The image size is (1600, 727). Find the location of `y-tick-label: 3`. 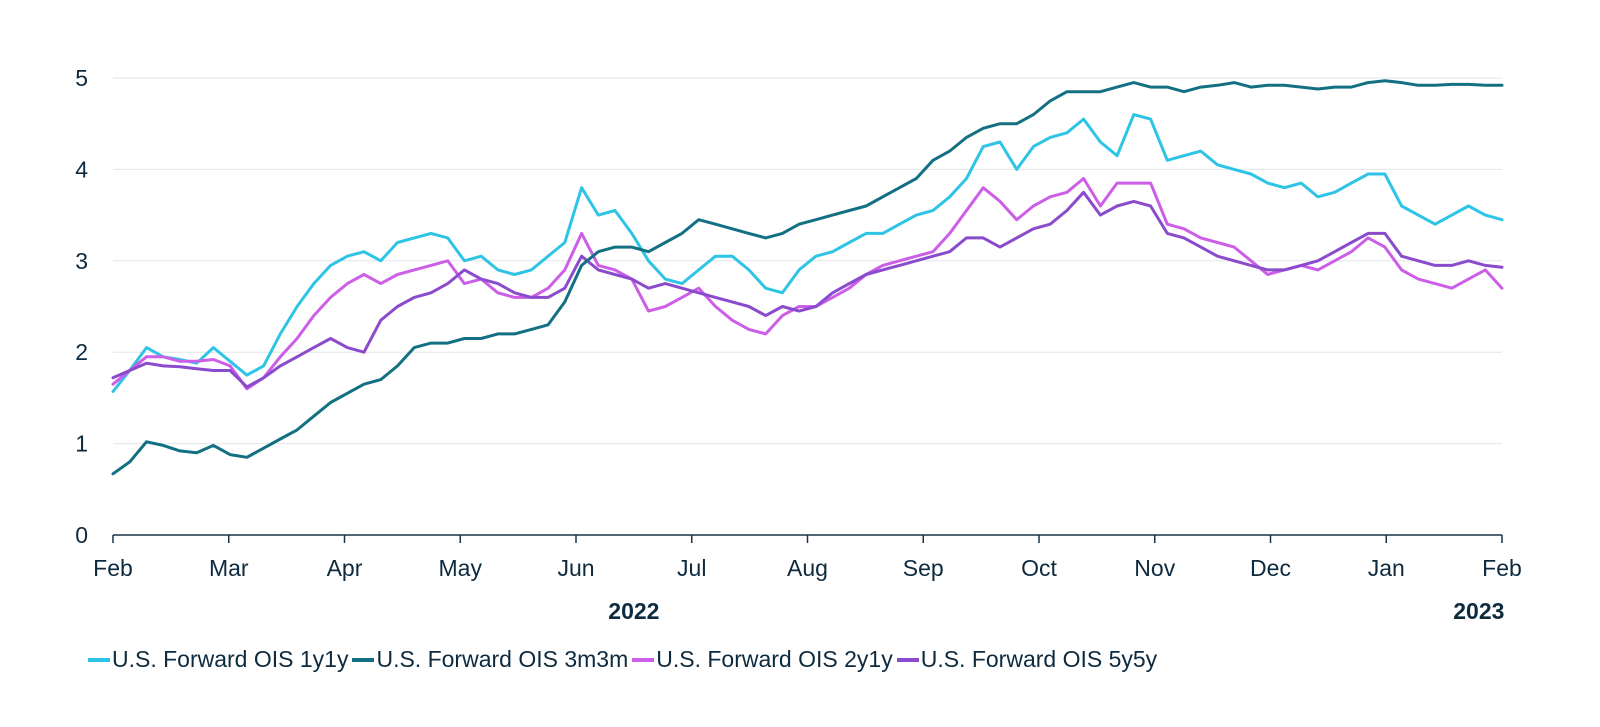

y-tick-label: 3 is located at coordinates (81, 261).